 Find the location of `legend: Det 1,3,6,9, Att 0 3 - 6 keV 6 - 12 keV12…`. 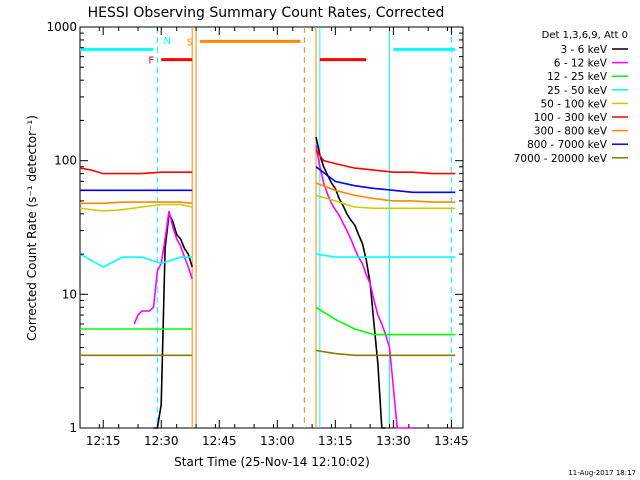

legend: Det 1,3,6,9, Att 0 3 - 6 keV 6 - 12 keV12… is located at coordinates (571, 97).